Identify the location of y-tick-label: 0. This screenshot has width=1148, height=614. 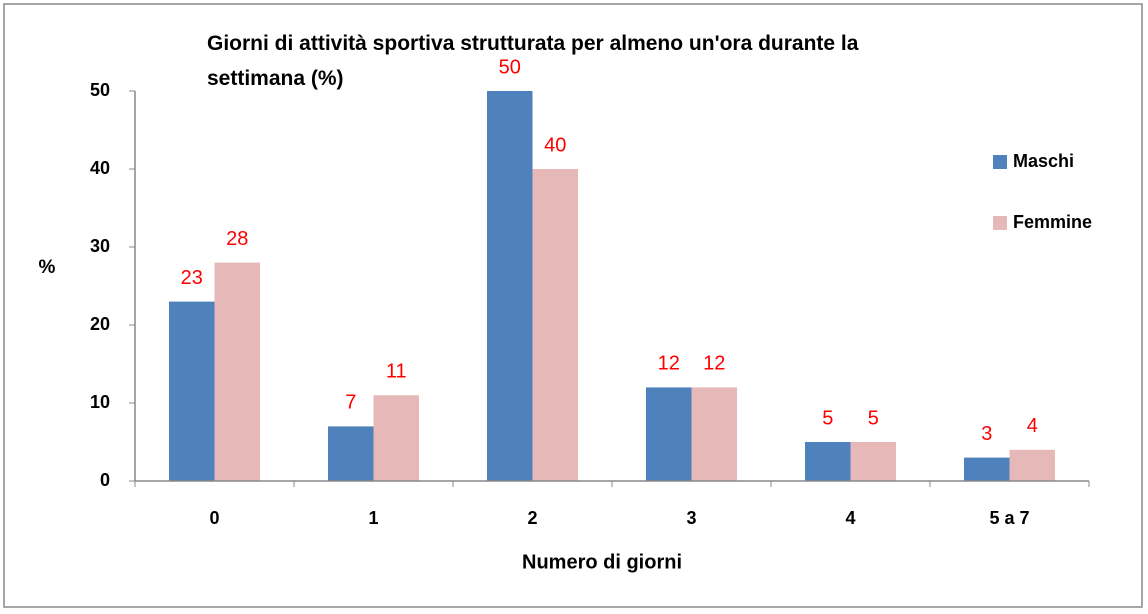
(105, 480).